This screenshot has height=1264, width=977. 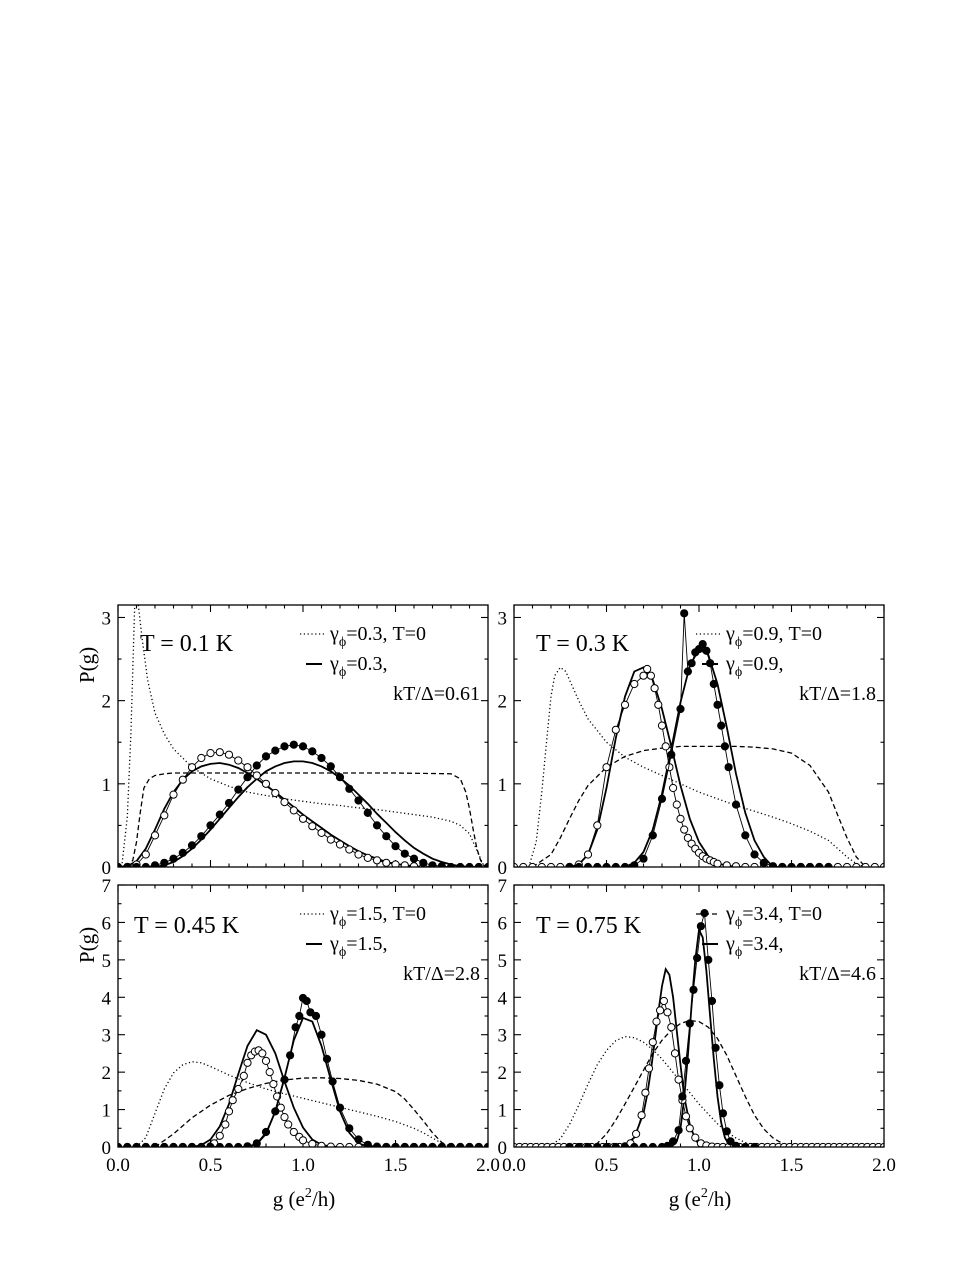 I want to click on legend-entry-t0: γϕ=0.9, T=0, so click(x=773, y=636).